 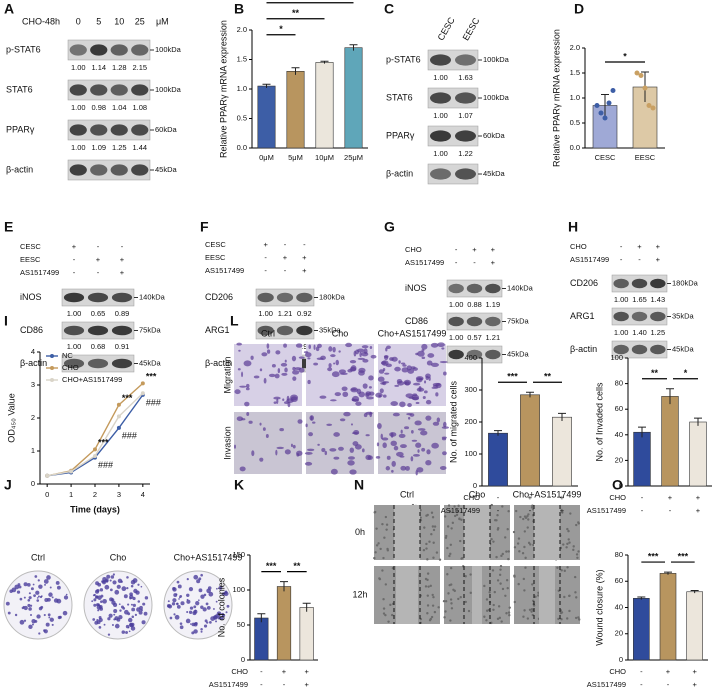 I want to click on quant-label: 1.04, so click(x=119, y=107).